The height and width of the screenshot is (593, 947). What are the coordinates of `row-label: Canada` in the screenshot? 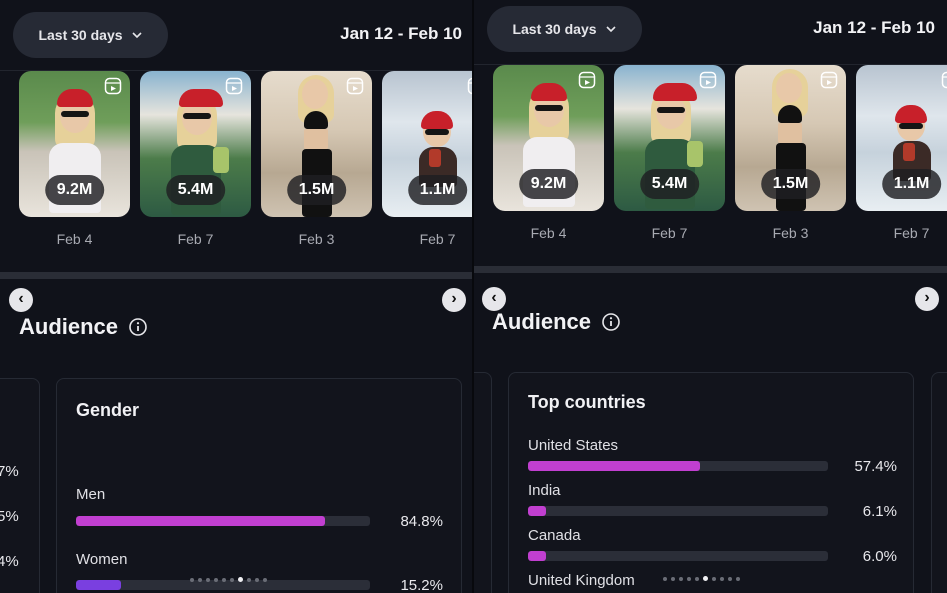 It's located at (554, 535).